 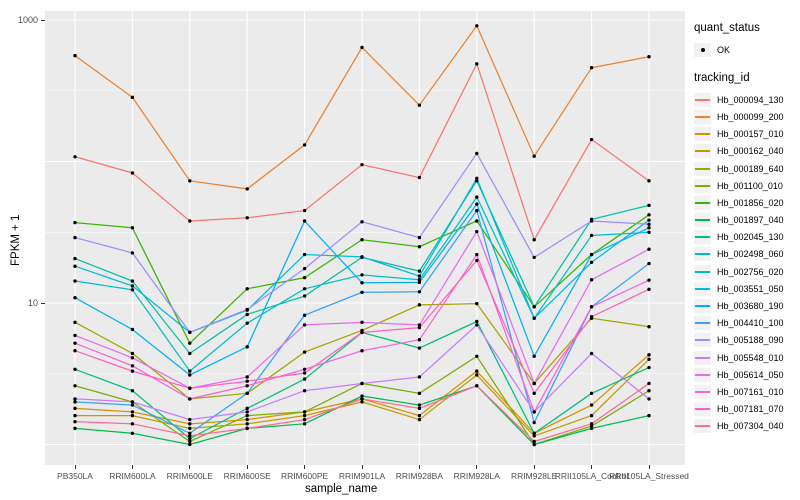 I want to click on legend-item-label: Hb_003680_190, so click(x=750, y=306).